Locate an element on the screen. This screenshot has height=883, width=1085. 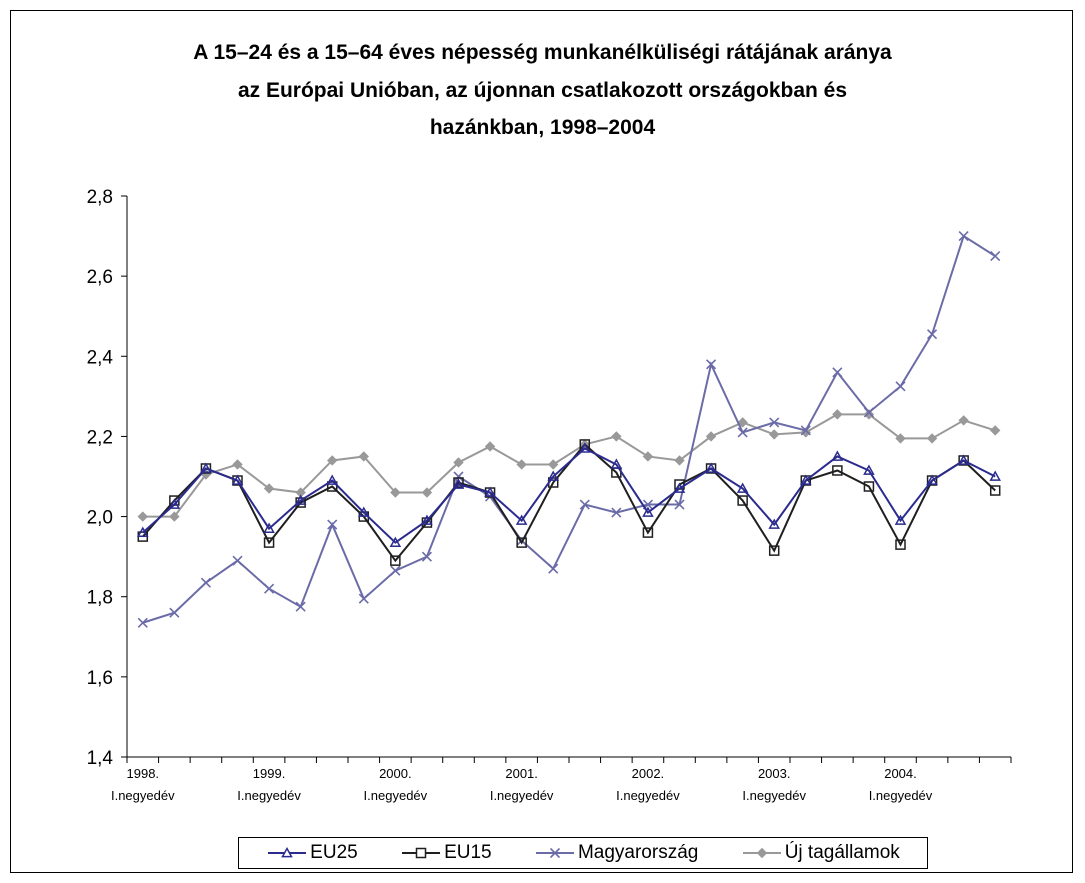
series-3-line is located at coordinates (569, 465).